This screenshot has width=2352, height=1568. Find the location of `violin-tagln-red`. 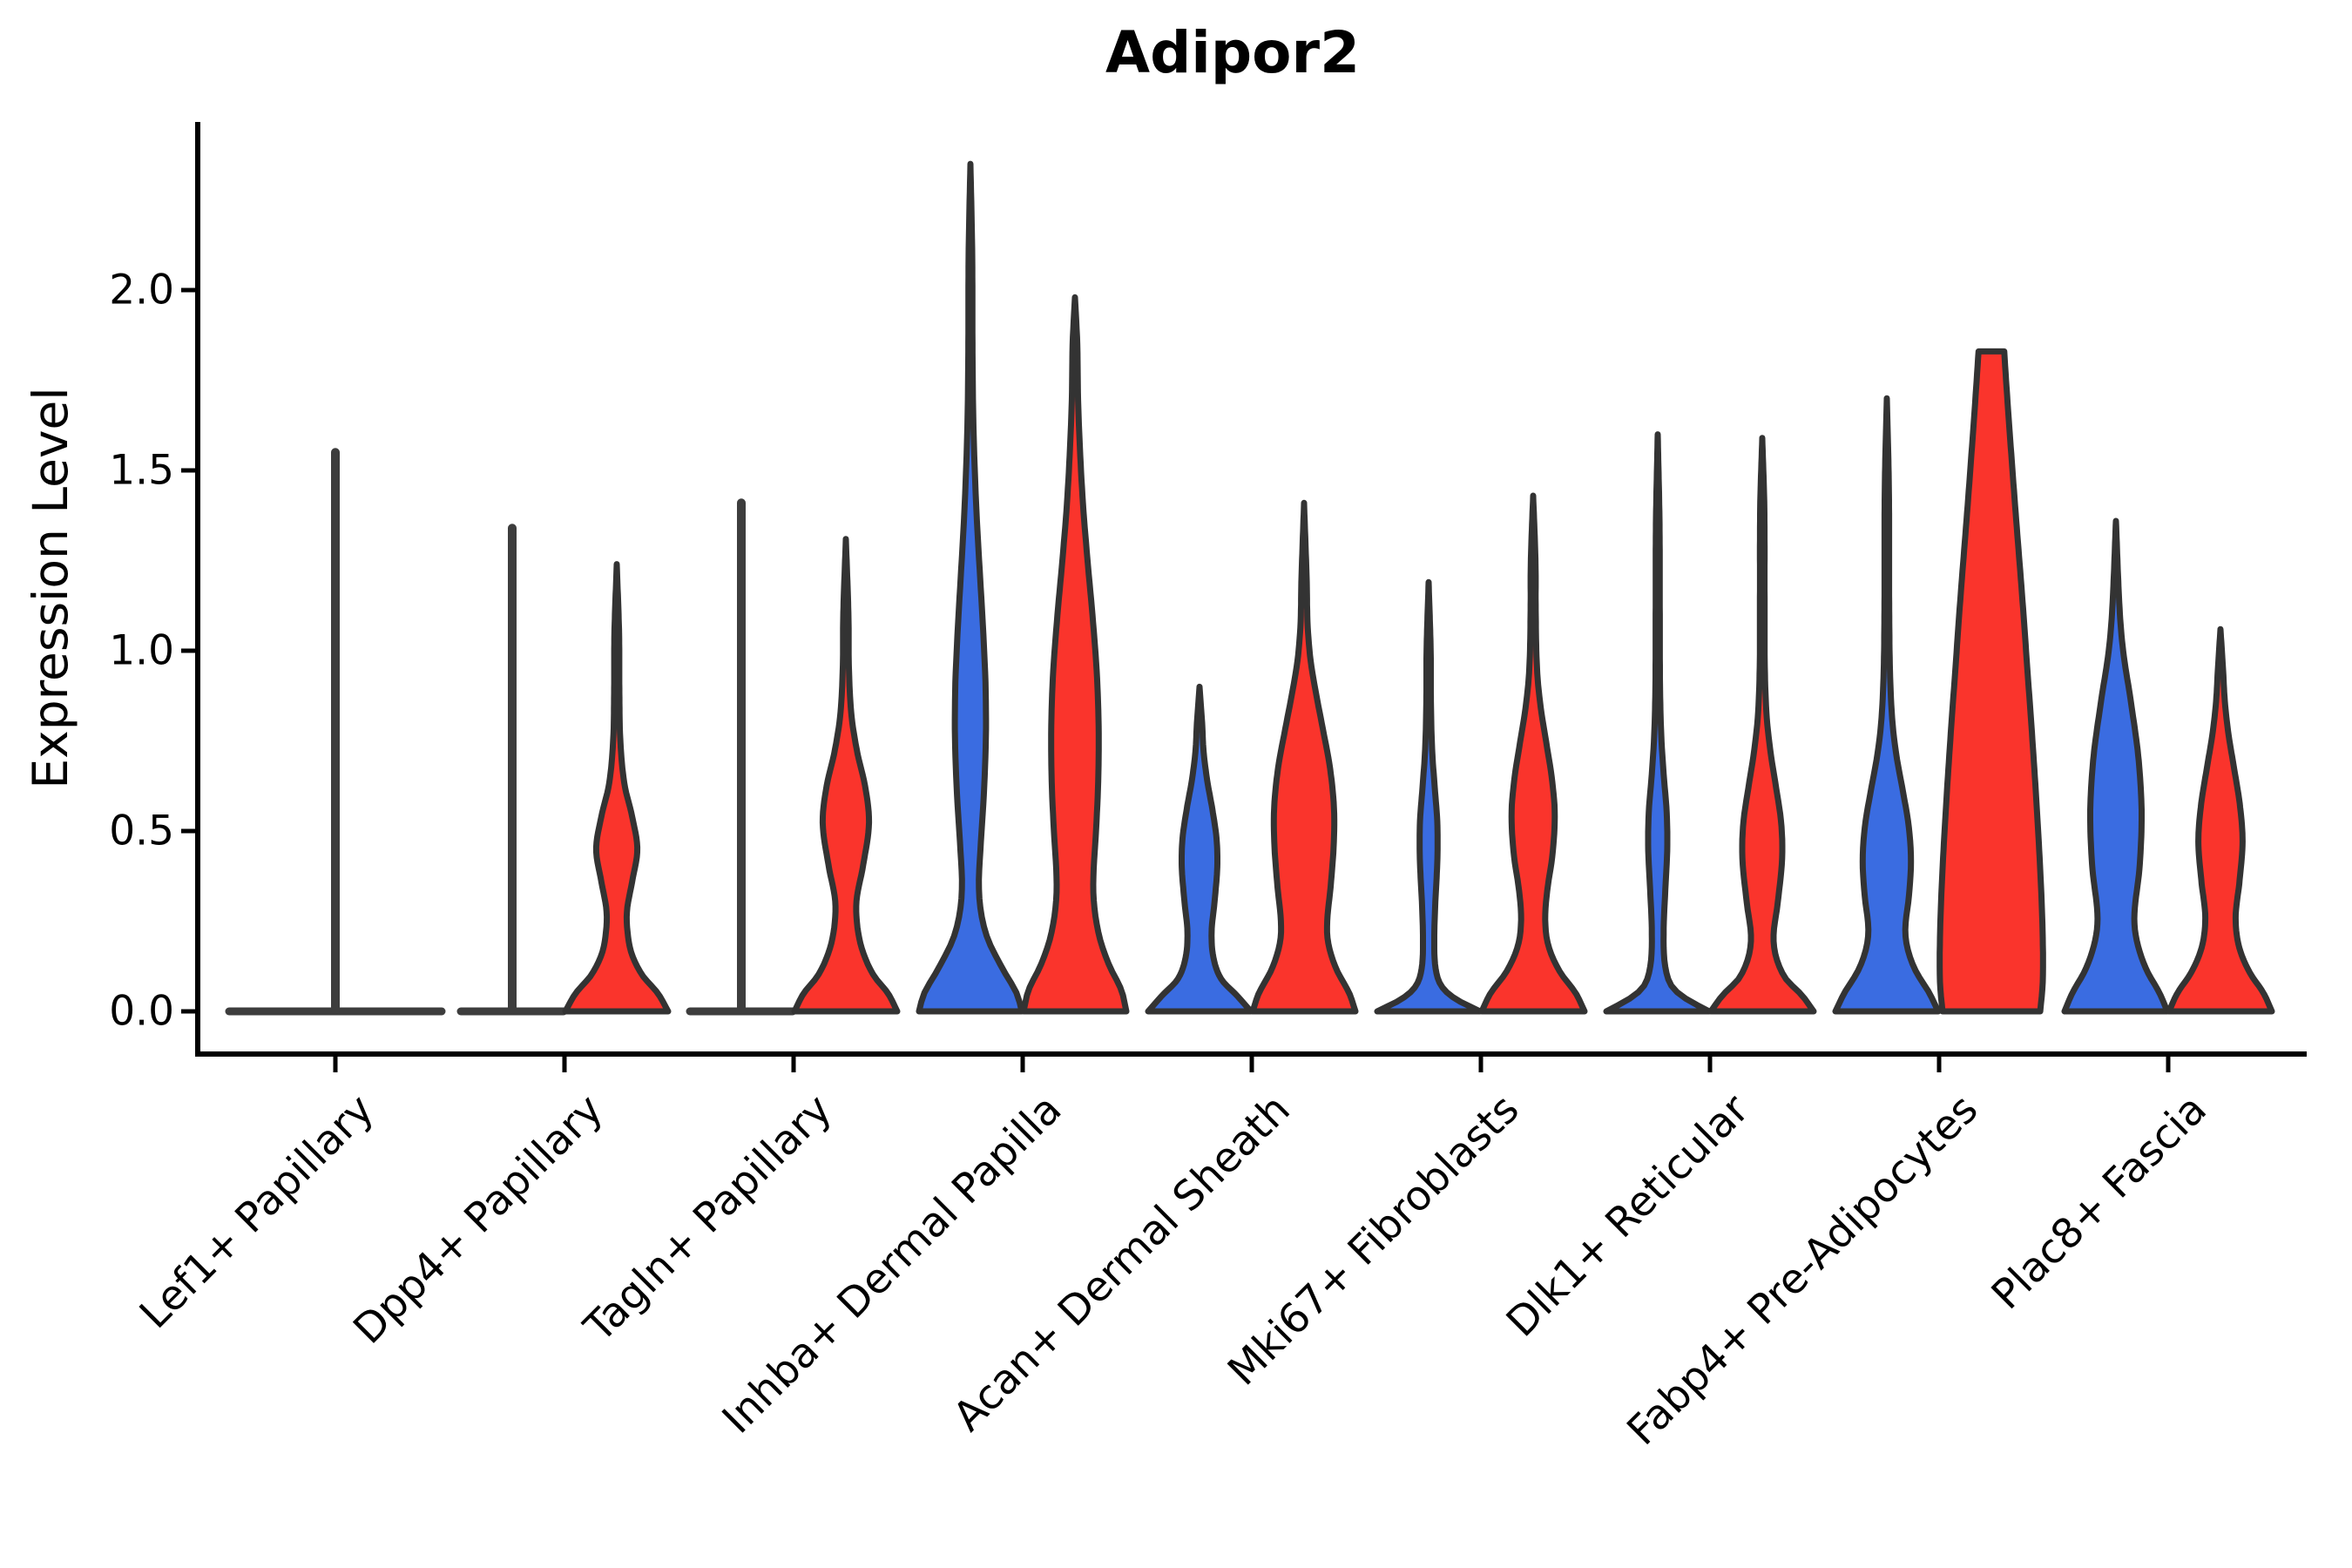

violin-tagln-red is located at coordinates (846, 775).